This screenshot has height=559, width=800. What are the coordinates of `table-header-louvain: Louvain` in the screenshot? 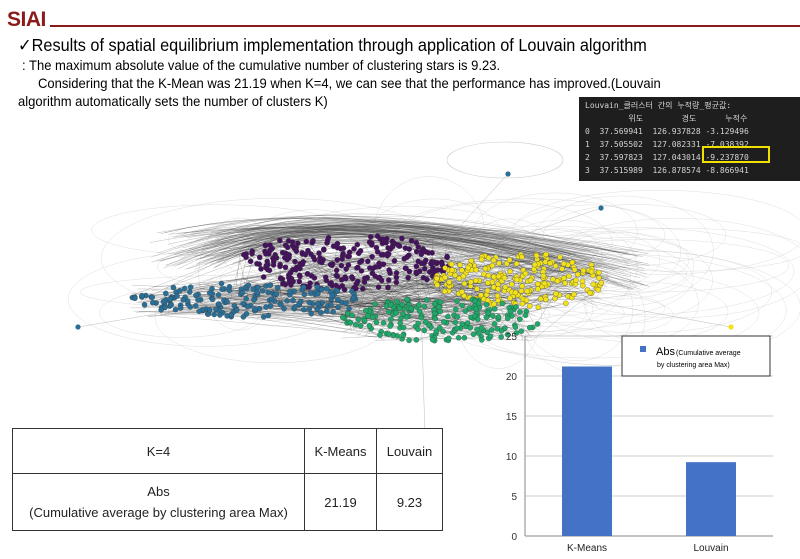 It's located at (409, 451).